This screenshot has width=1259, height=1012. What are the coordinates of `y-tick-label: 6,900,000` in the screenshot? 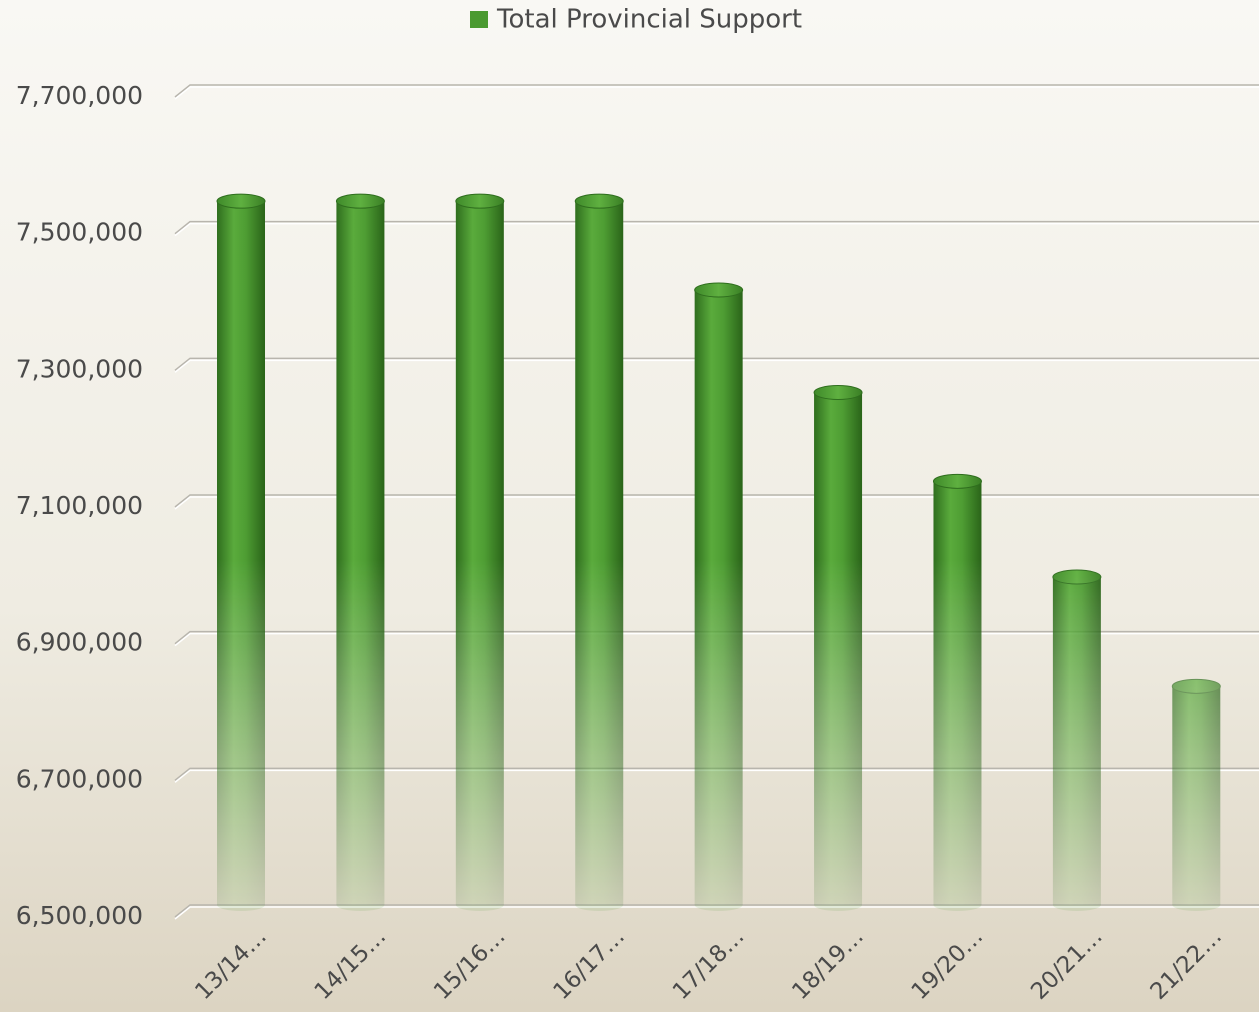 It's located at (79, 642).